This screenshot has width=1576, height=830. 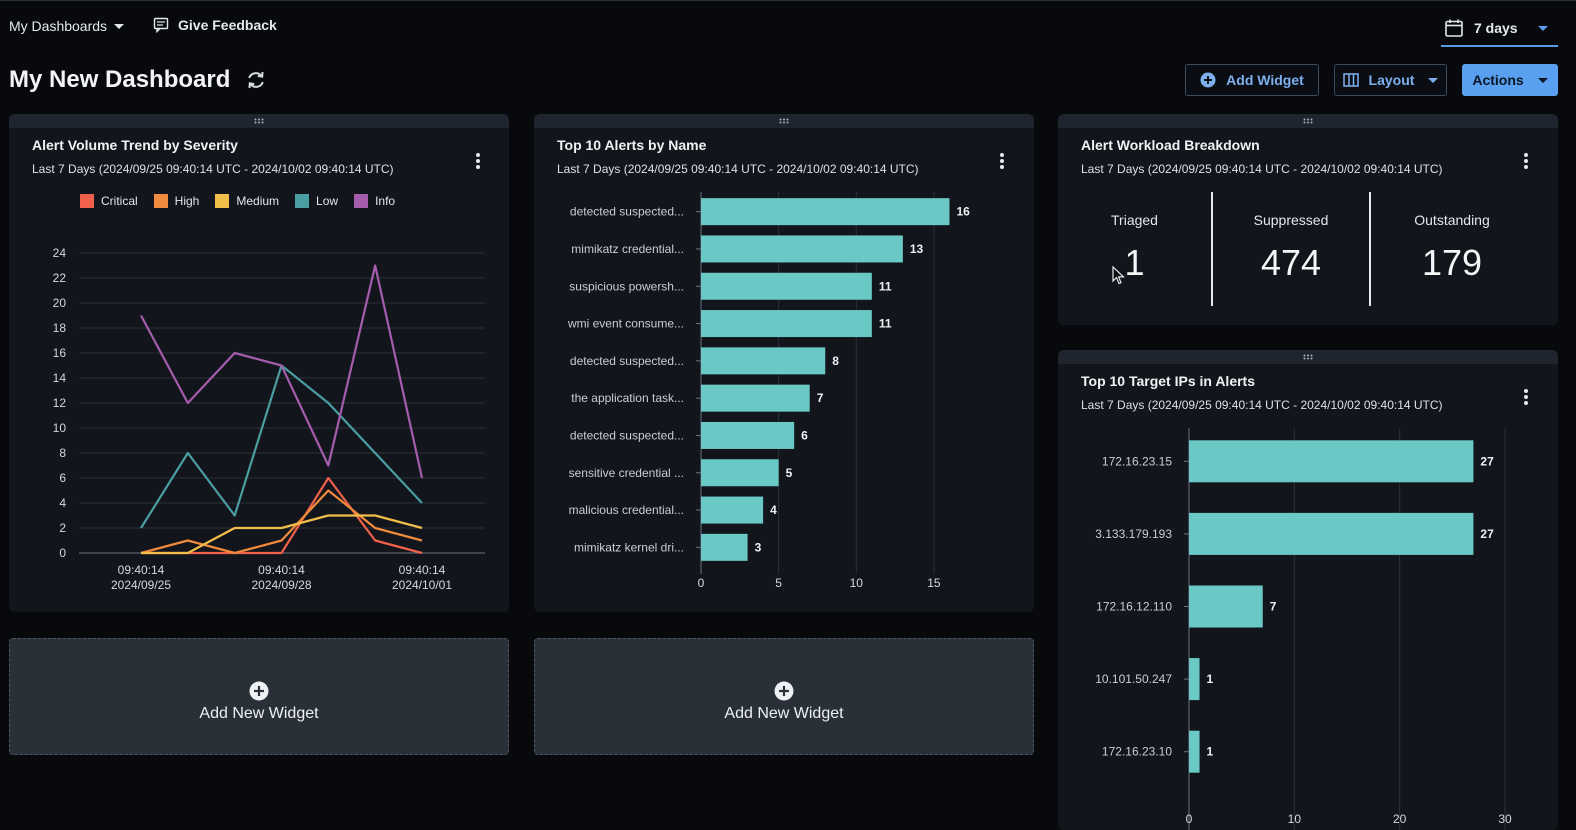 What do you see at coordinates (1291, 262) in the screenshot?
I see `stat-value: 474` at bounding box center [1291, 262].